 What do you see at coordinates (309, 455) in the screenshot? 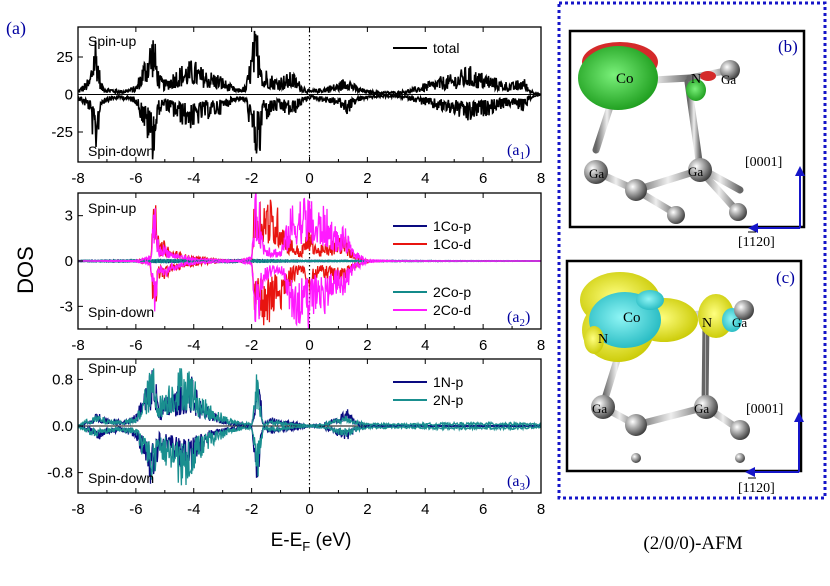
I see `series-line-2N-p-down` at bounding box center [309, 455].